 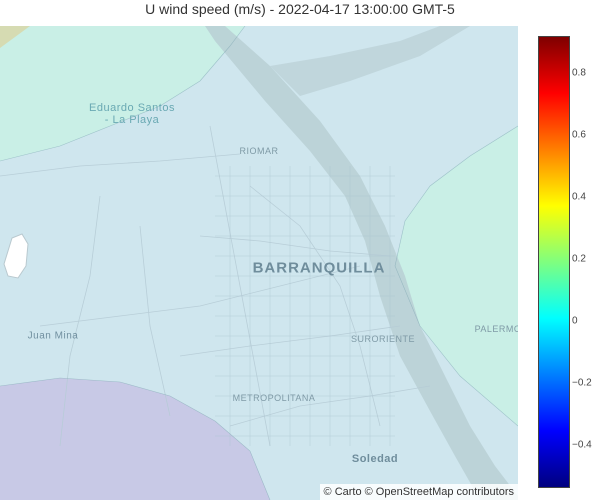 What do you see at coordinates (579, 73) in the screenshot?
I see `colorbar-tick-label: 0.8` at bounding box center [579, 73].